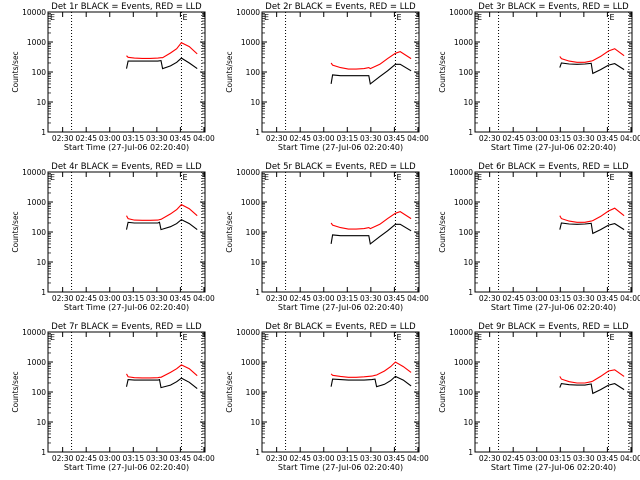  Describe the element at coordinates (340, 327) in the screenshot. I see `panel-title: Det 8r BLACK = Events, RED = LLD` at that location.